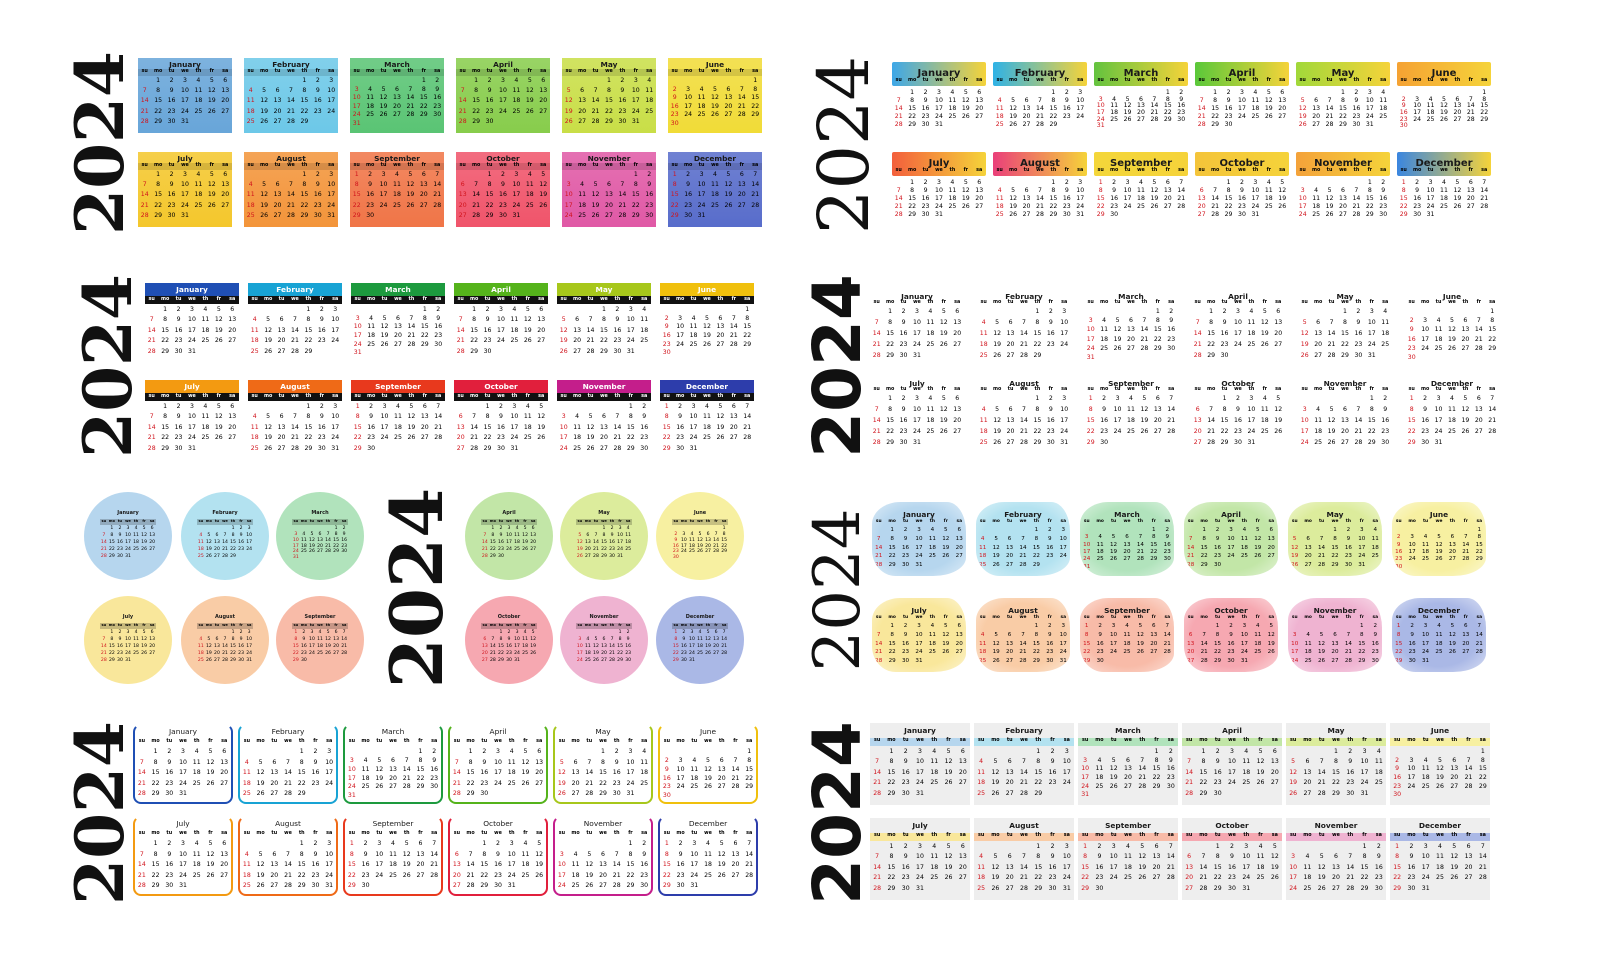  Describe the element at coordinates (205, 341) in the screenshot. I see `day-25: 25` at that location.